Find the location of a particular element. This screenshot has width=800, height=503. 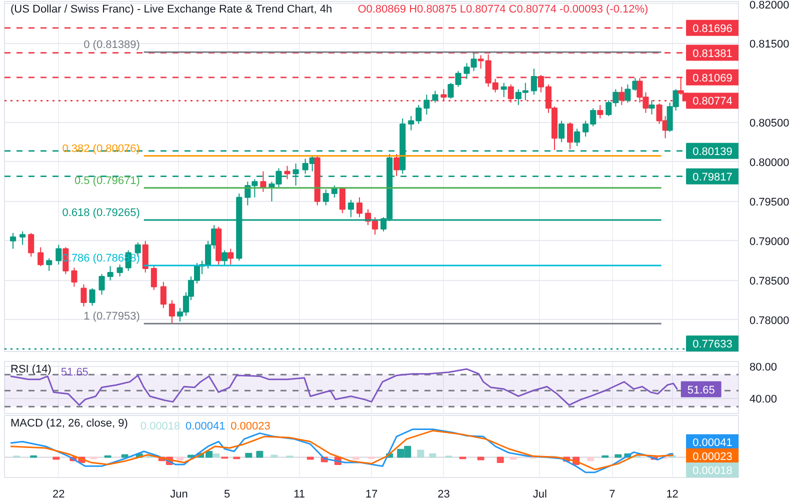

series-label: 0.618 (0.79265) is located at coordinates (101, 212).